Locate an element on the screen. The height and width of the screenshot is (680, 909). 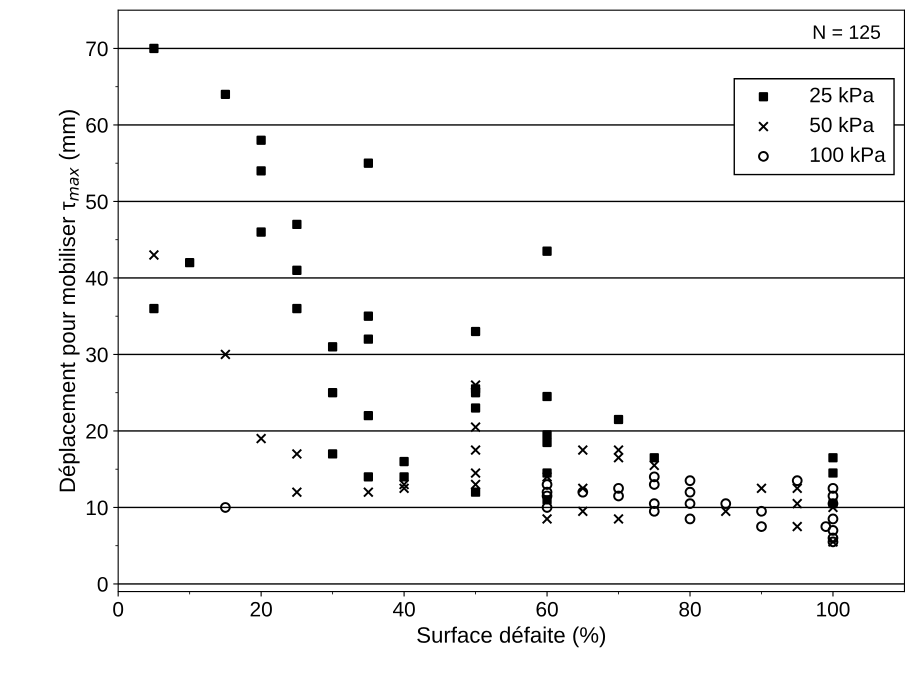
x-axis-title: Surface défaite (%) is located at coordinates (511, 637).